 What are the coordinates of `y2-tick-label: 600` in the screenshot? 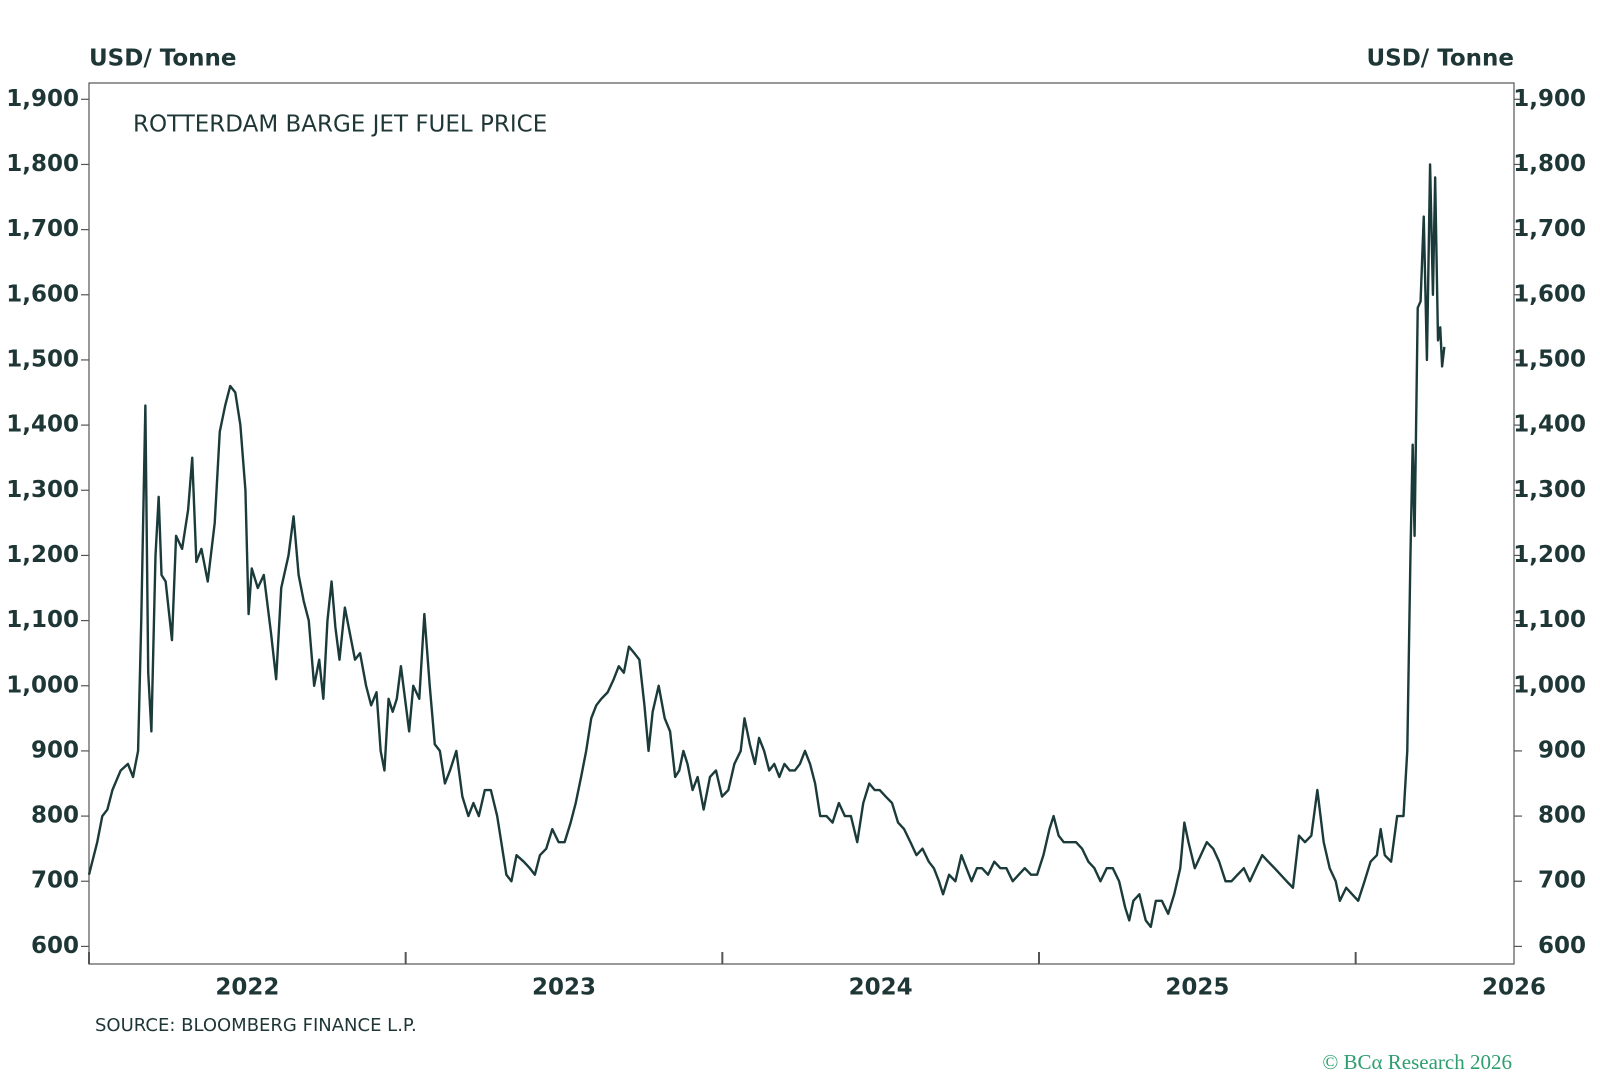 It's located at (1562, 946).